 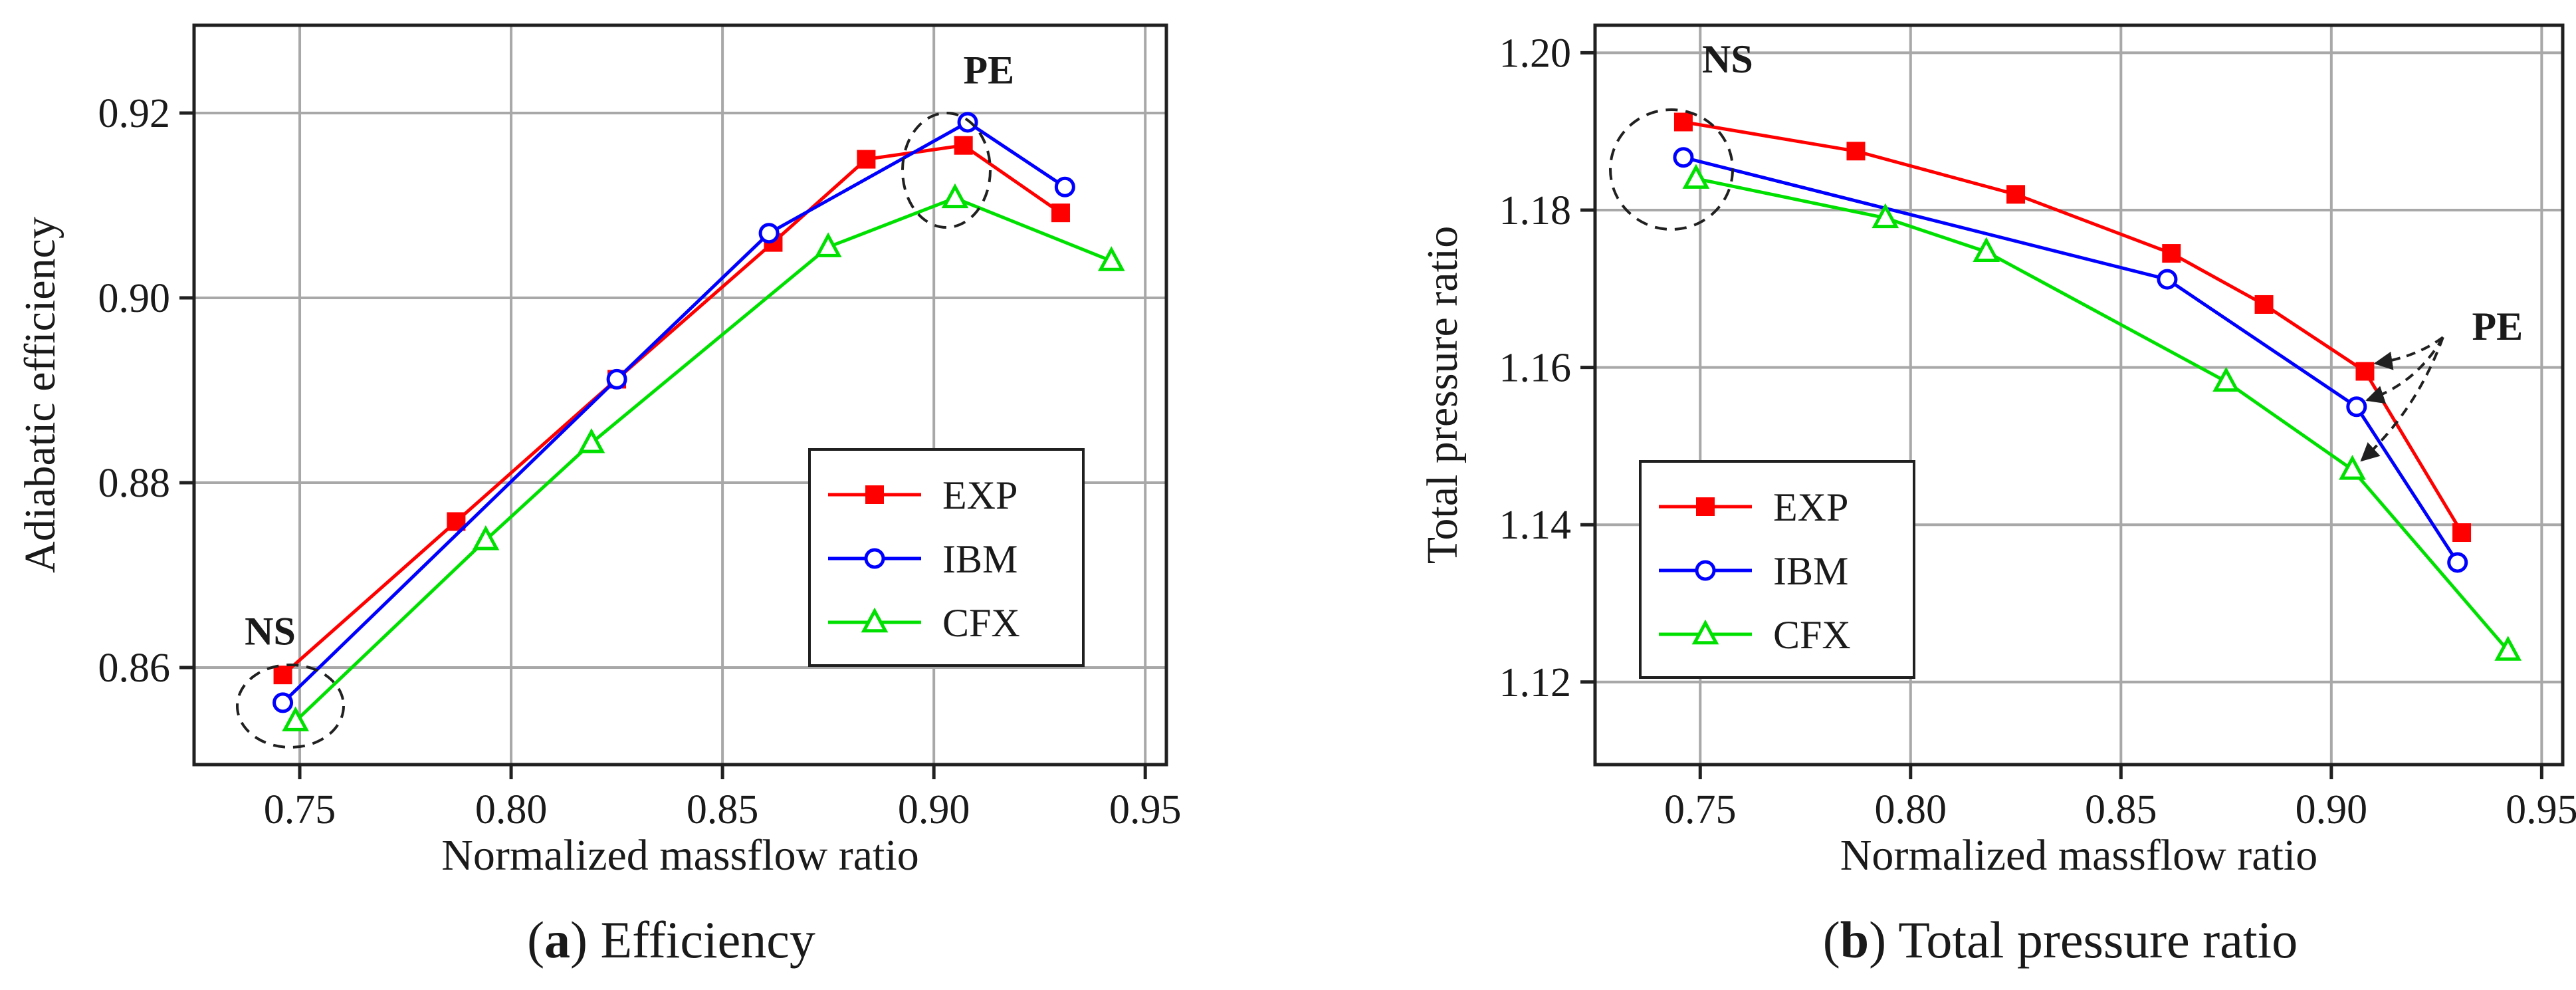 What do you see at coordinates (1442, 395) in the screenshot?
I see `y-axis-label: Total pressure ratio` at bounding box center [1442, 395].